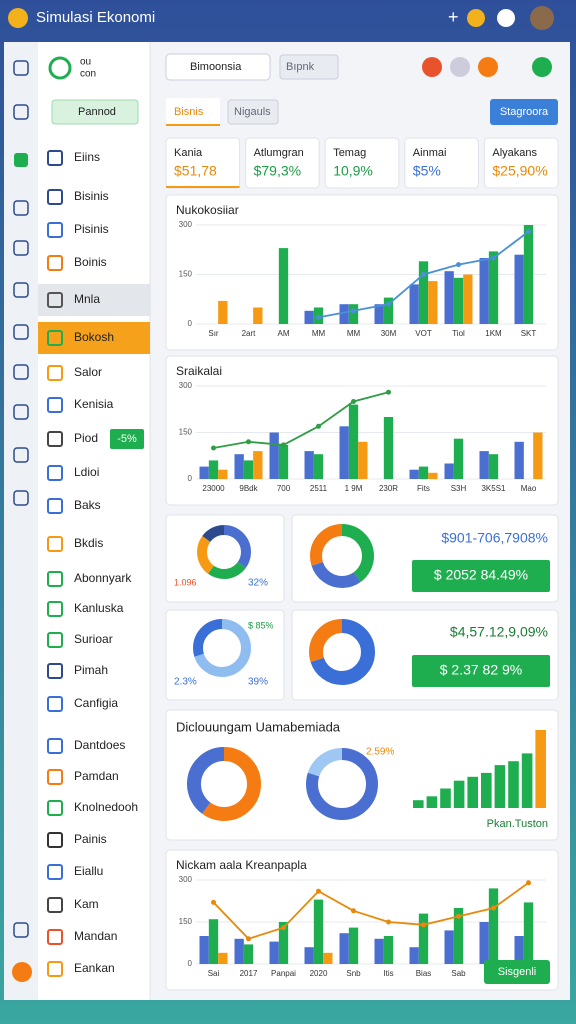 Image resolution: width=576 pixels, height=1024 pixels. I want to click on footer-button-text: Sisgenli, so click(517, 972).